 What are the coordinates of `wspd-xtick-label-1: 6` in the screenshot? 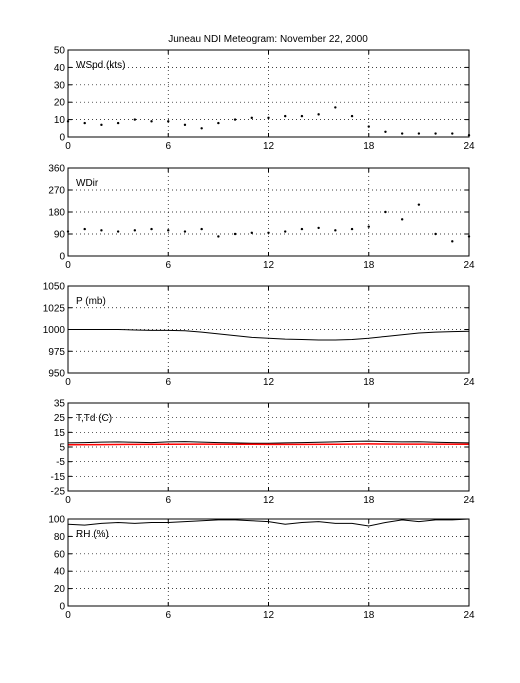 It's located at (168, 146).